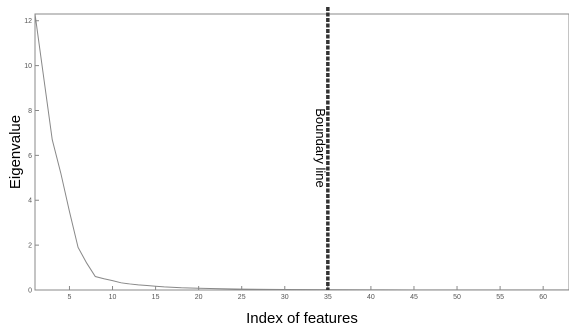  I want to click on boundary-line-label: Boundary line, so click(320, 148).